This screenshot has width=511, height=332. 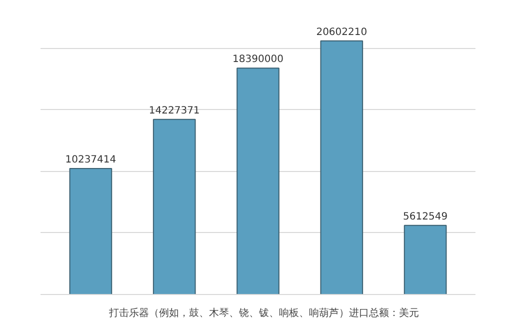 What do you see at coordinates (425, 216) in the screenshot?
I see `data-label: 5612549` at bounding box center [425, 216].